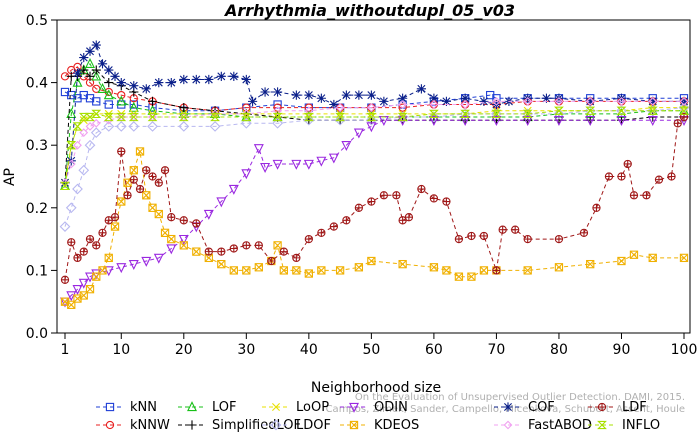 The width and height of the screenshot is (698, 434). What do you see at coordinates (374, 89) in the screenshot?
I see `series-line-knnw` at bounding box center [374, 89].